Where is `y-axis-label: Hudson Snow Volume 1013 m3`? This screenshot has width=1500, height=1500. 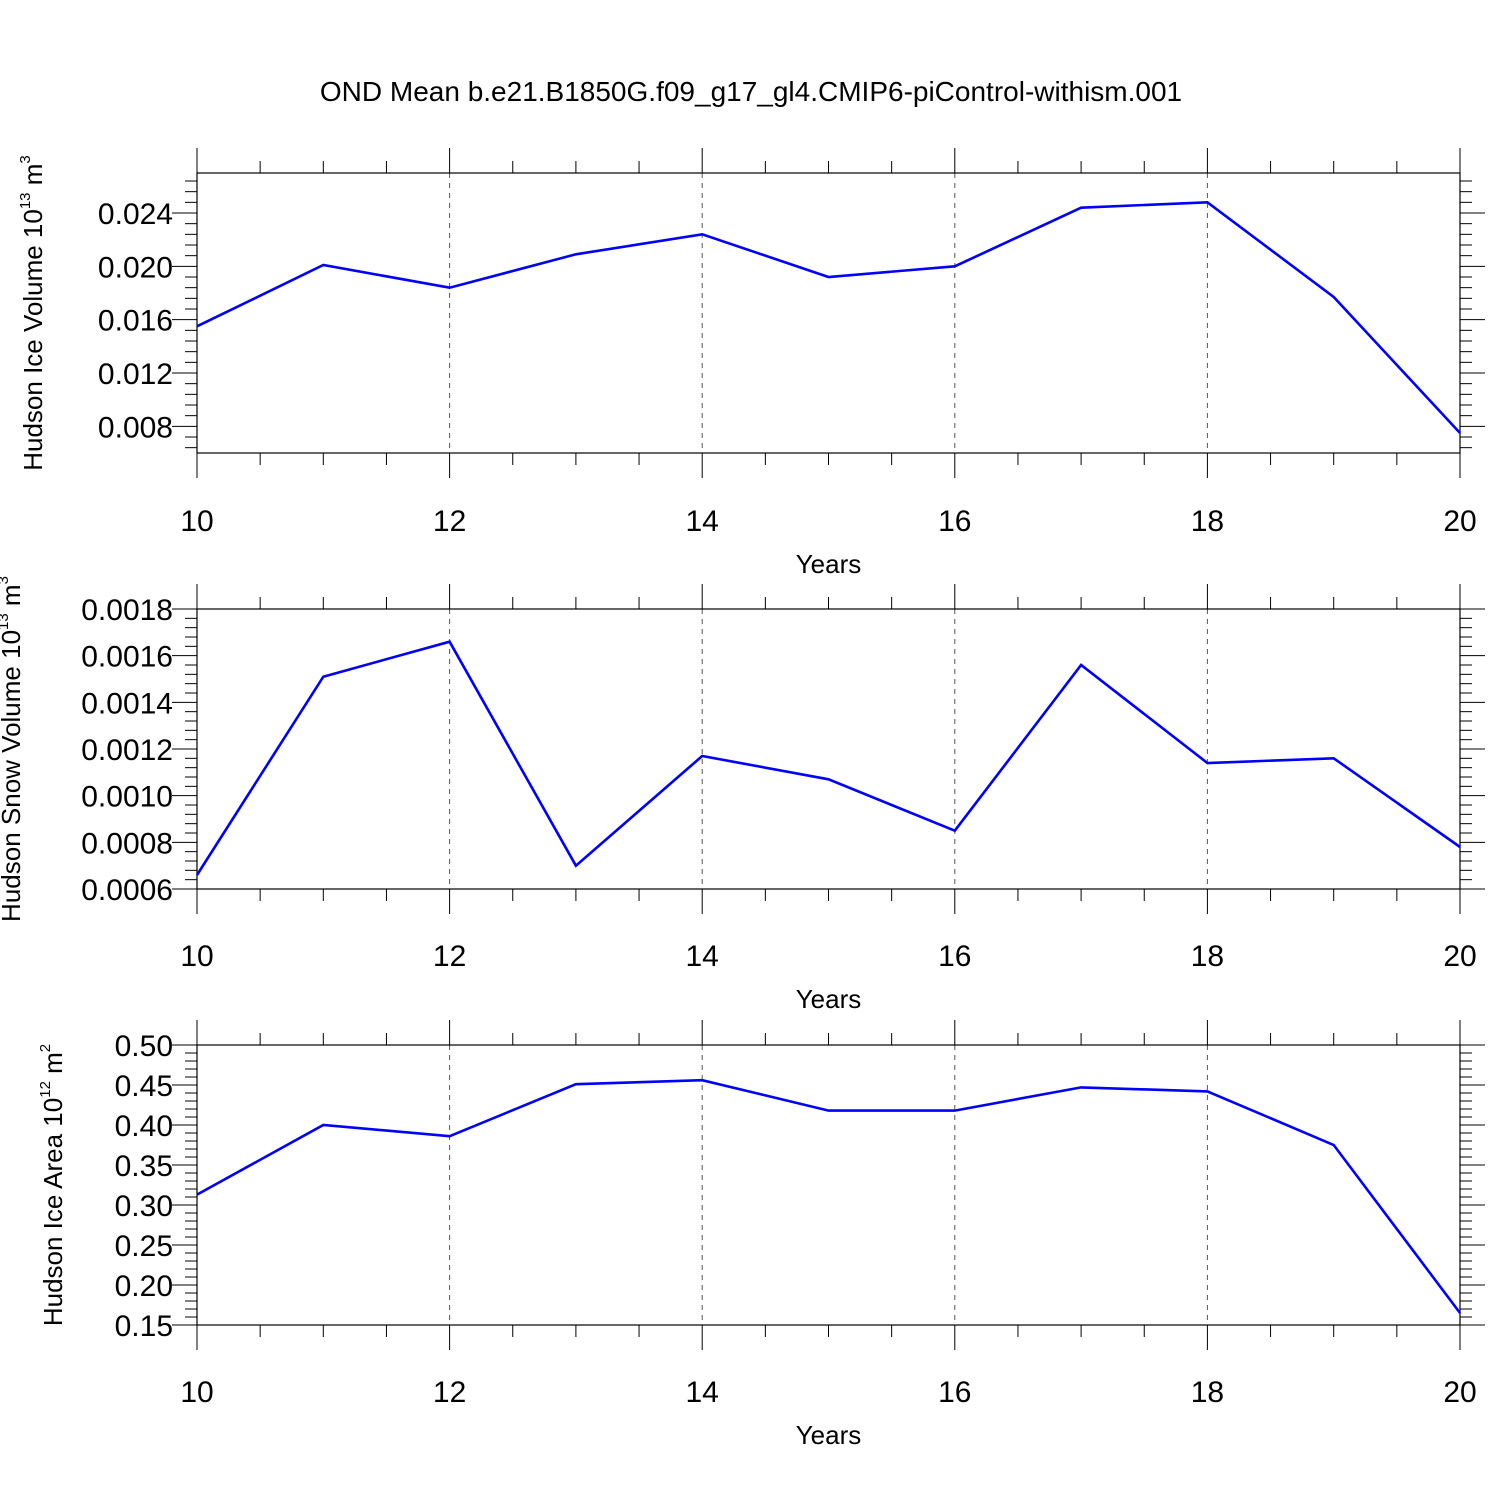 y-axis-label: Hudson Snow Volume 1013 m3 is located at coordinates (13, 749).